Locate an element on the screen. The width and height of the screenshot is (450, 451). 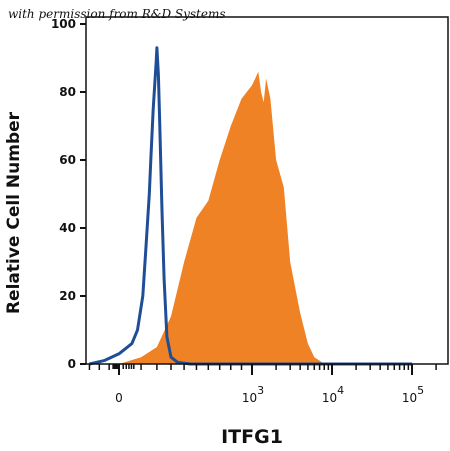
y-tick-label: 0 is located at coordinates (72, 364).